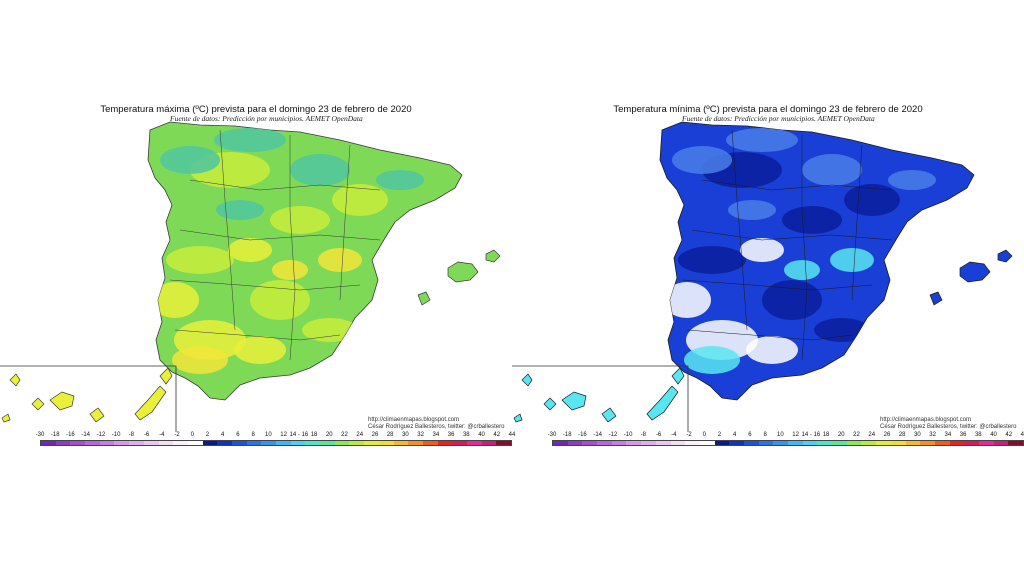 Image resolution: width=1024 pixels, height=576 pixels. What do you see at coordinates (926, 420) in the screenshot?
I see `credit-url: http://climaenmapas.blogspot.com` at bounding box center [926, 420].